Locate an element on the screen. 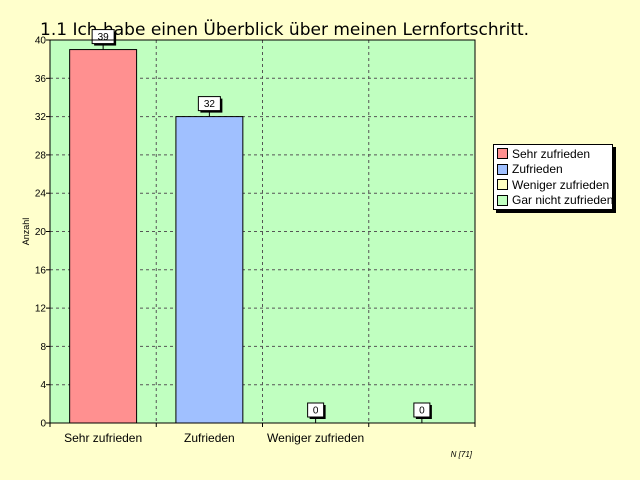 Image resolution: width=640 pixels, height=480 pixels. x-tick-label: Zufrieden is located at coordinates (209, 438).